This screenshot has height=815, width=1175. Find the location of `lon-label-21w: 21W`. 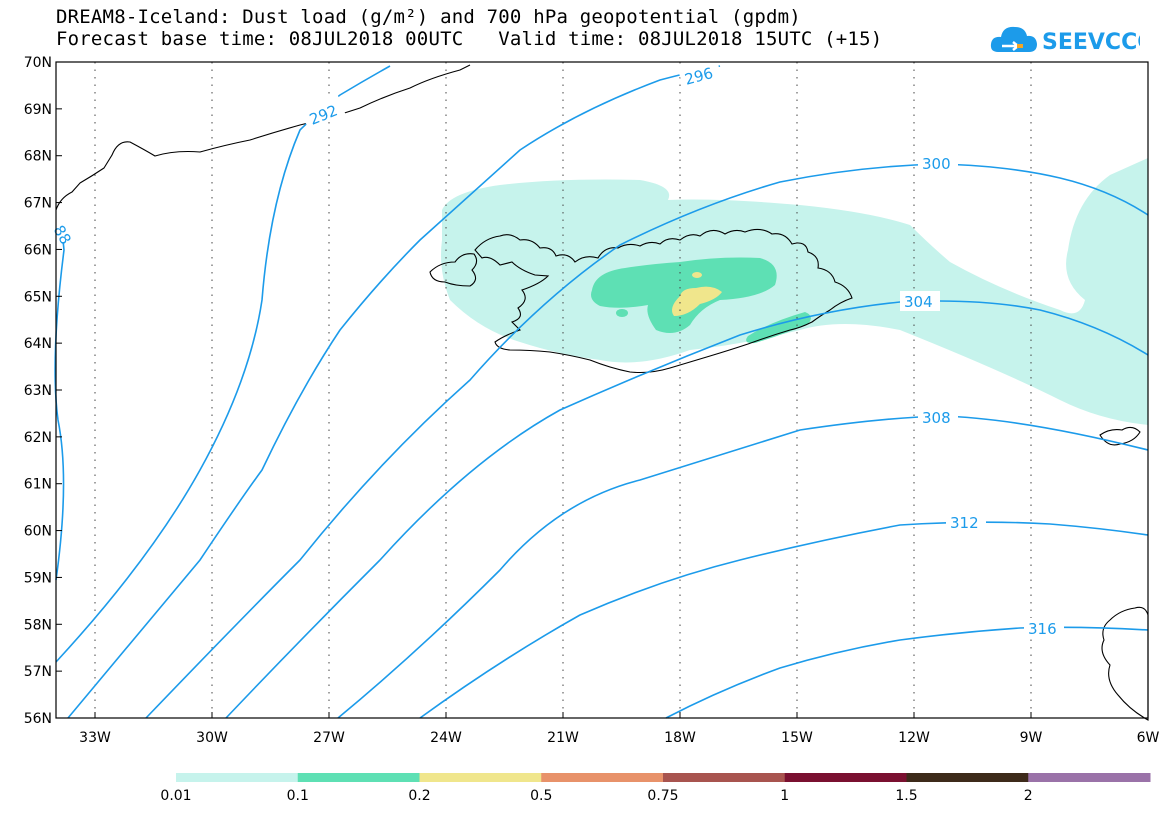

lon-label-21w: 21W is located at coordinates (563, 738).